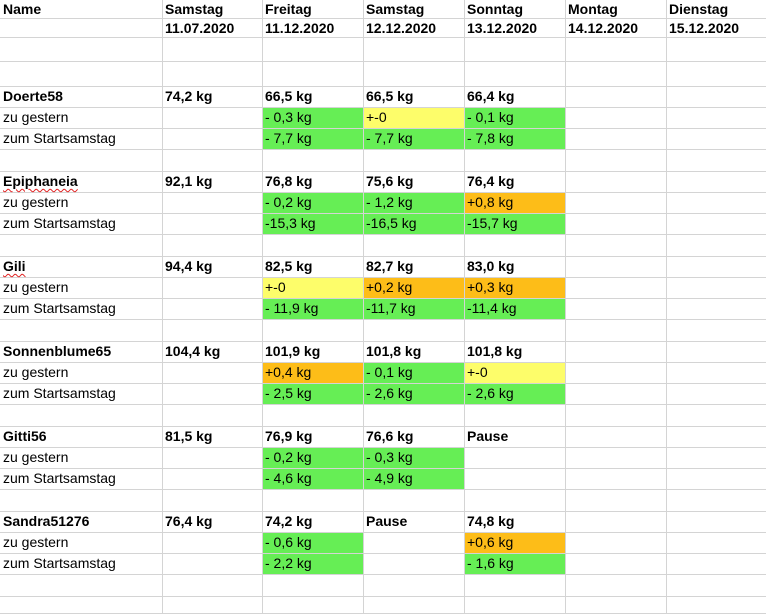 The width and height of the screenshot is (766, 614). What do you see at coordinates (414, 267) in the screenshot?
I see `weight-cell: 82,7 kg` at bounding box center [414, 267].